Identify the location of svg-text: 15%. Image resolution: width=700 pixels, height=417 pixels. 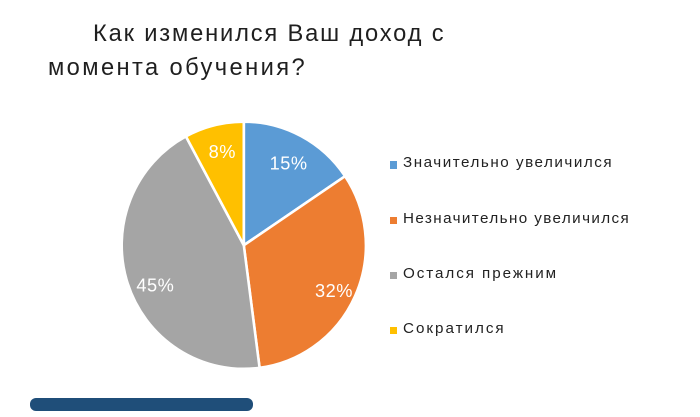
(289, 163).